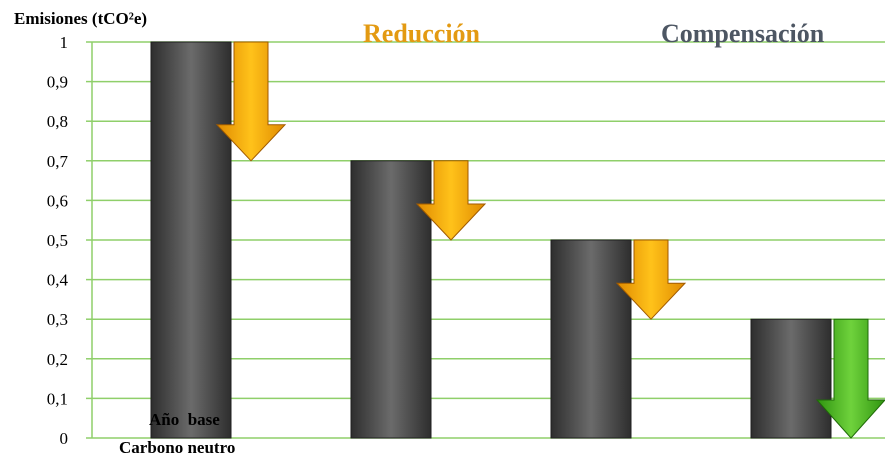 The image size is (885, 460). What do you see at coordinates (57, 200) in the screenshot?
I see `y-tick-label: 0,6` at bounding box center [57, 200].